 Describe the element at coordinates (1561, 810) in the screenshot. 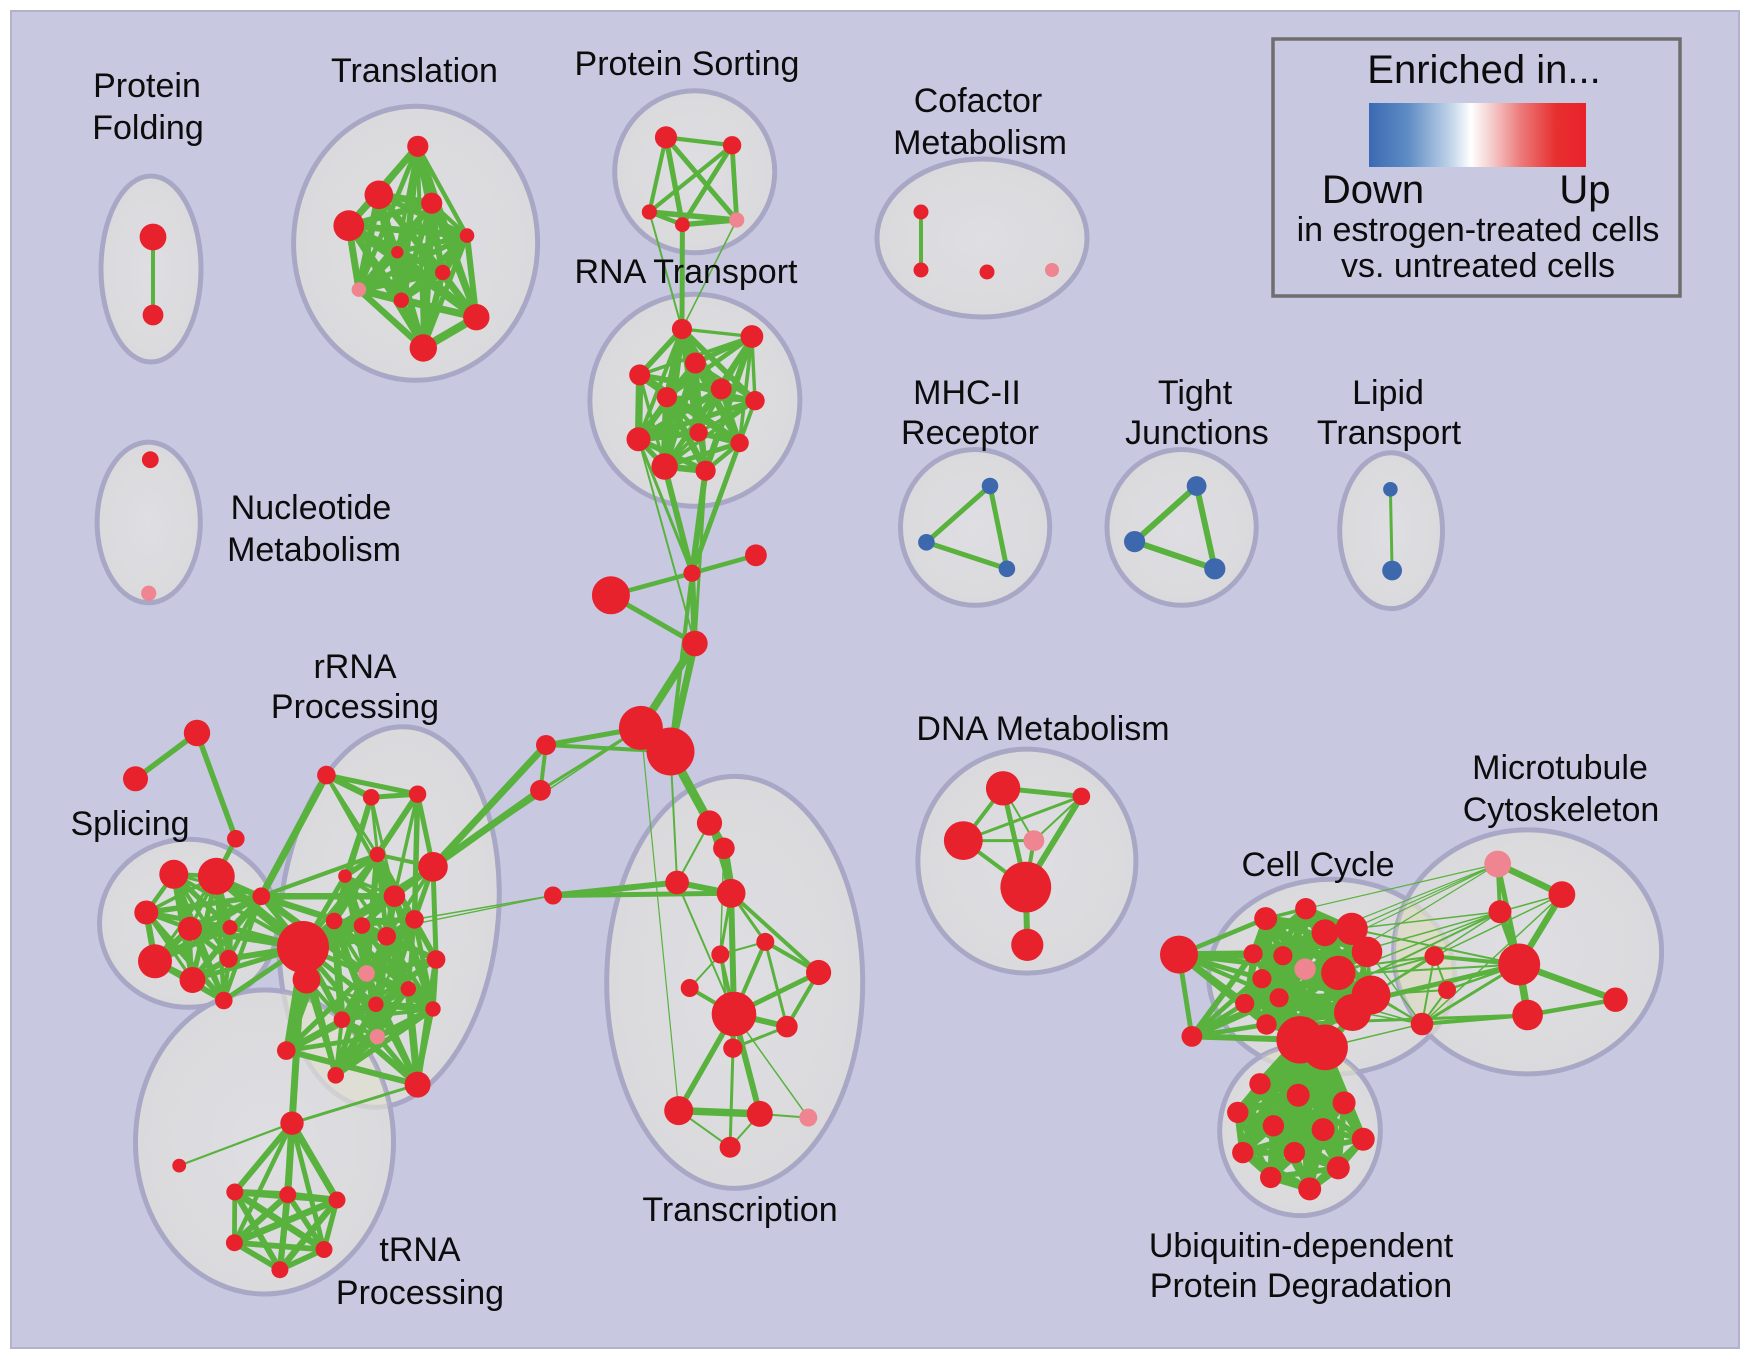

I see `svg-text: Cytoskeleton` at that location.